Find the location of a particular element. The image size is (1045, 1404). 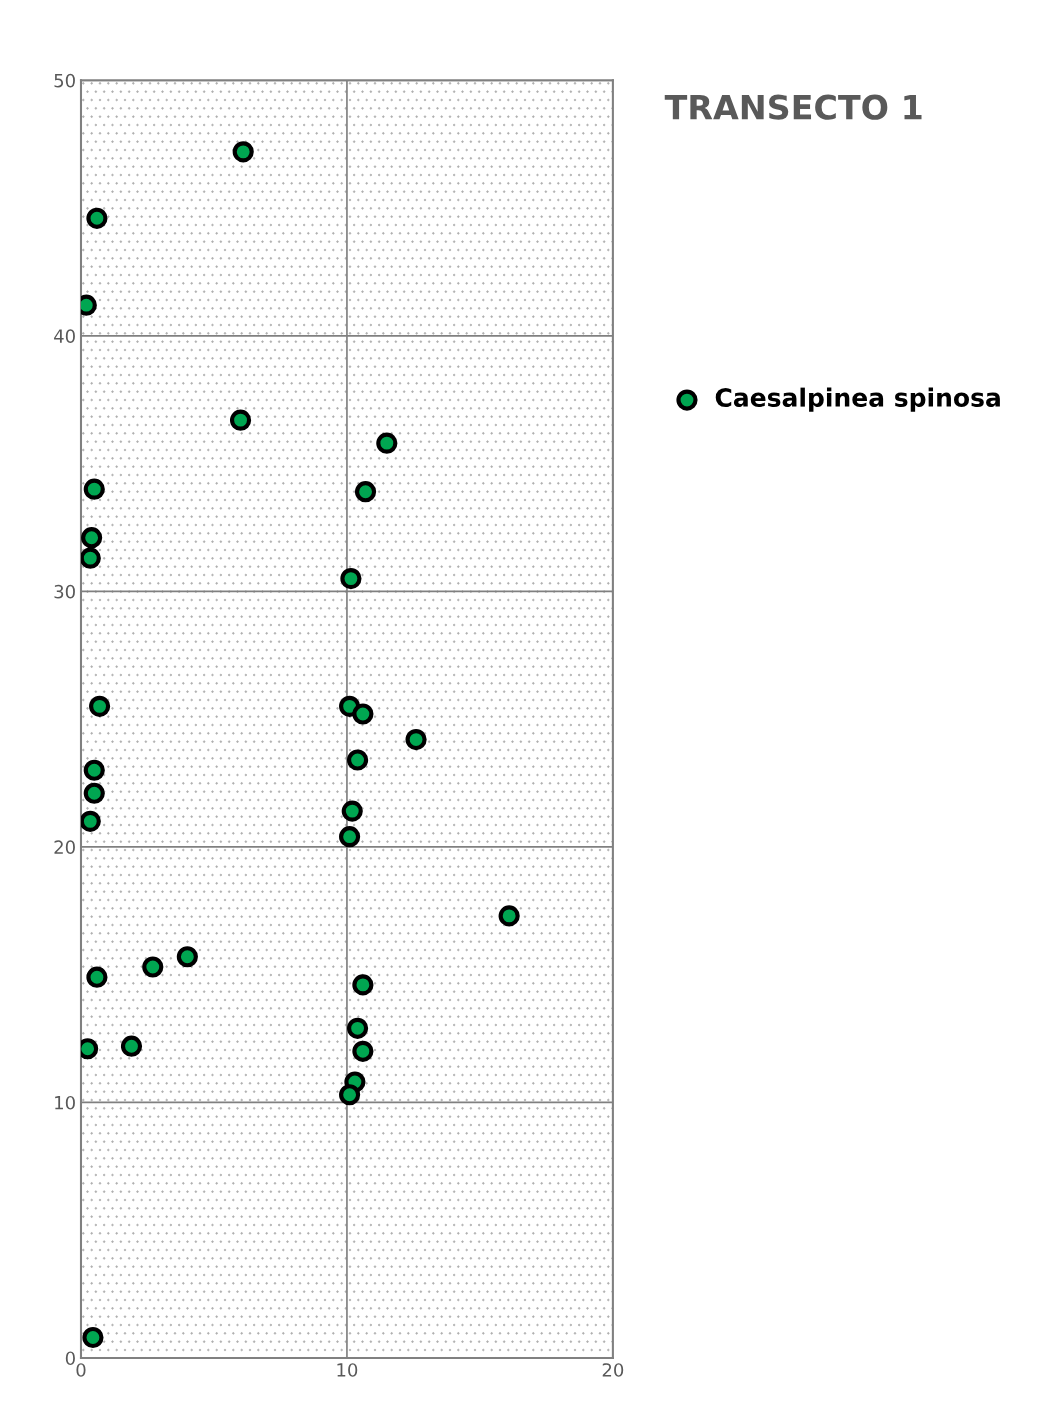

y-tick-label: 0 is located at coordinates (70, 1358).